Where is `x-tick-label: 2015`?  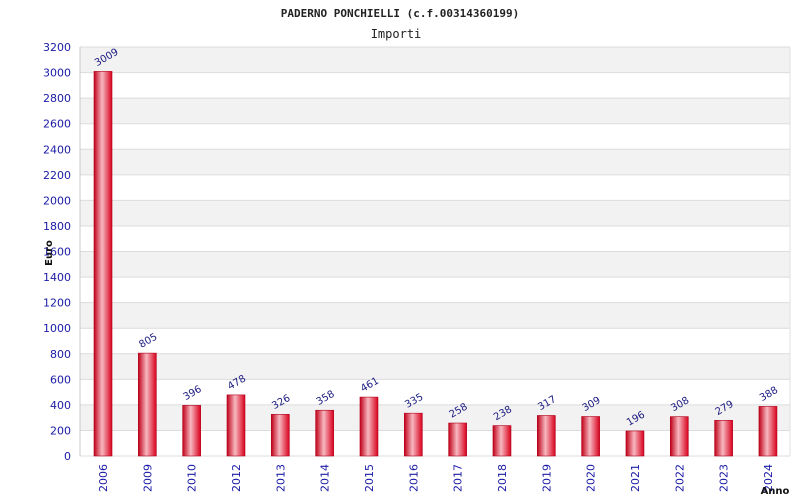 x-tick-label: 2015 is located at coordinates (369, 478).